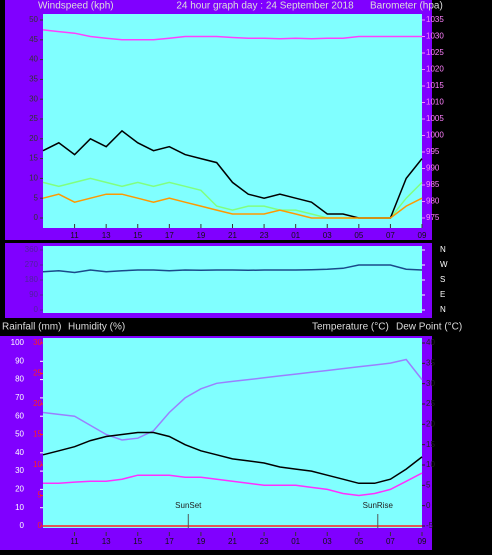 Image resolution: width=492 pixels, height=555 pixels. What do you see at coordinates (430, 383) in the screenshot?
I see `y2-tick-label: 30` at bounding box center [430, 383].